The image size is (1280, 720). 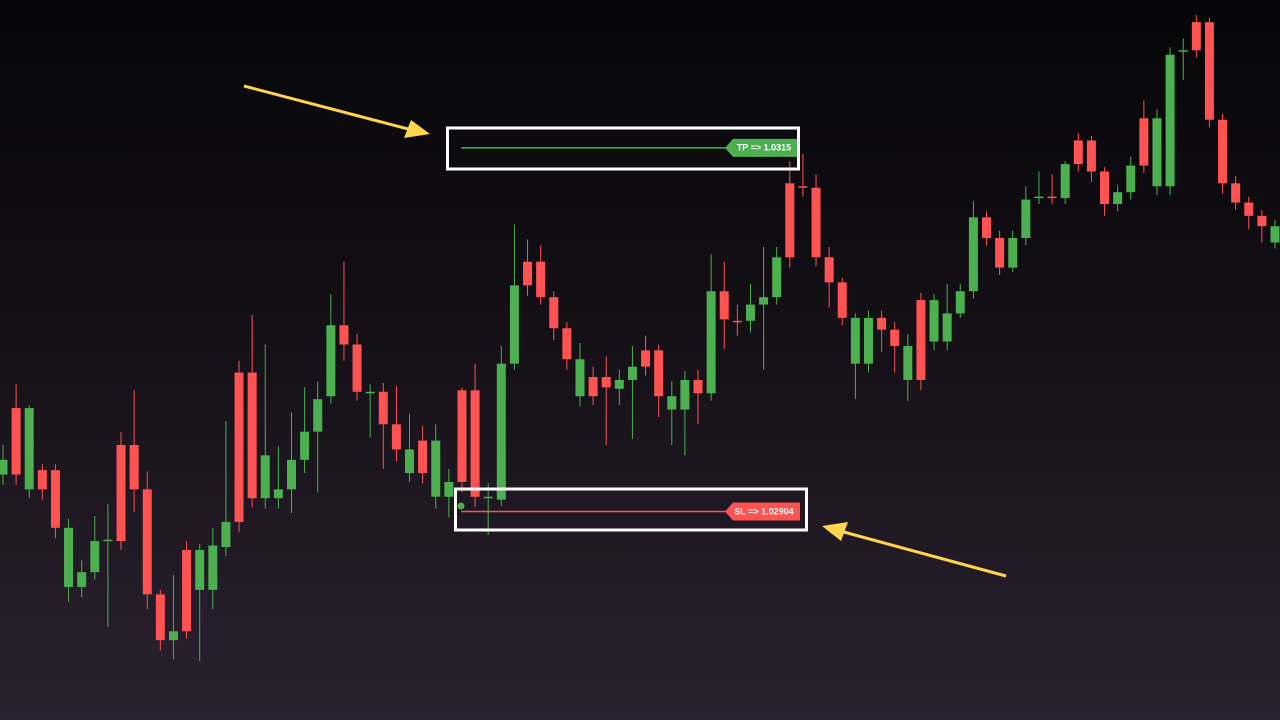 I want to click on level-label: SL => 1.02904, so click(x=763, y=511).